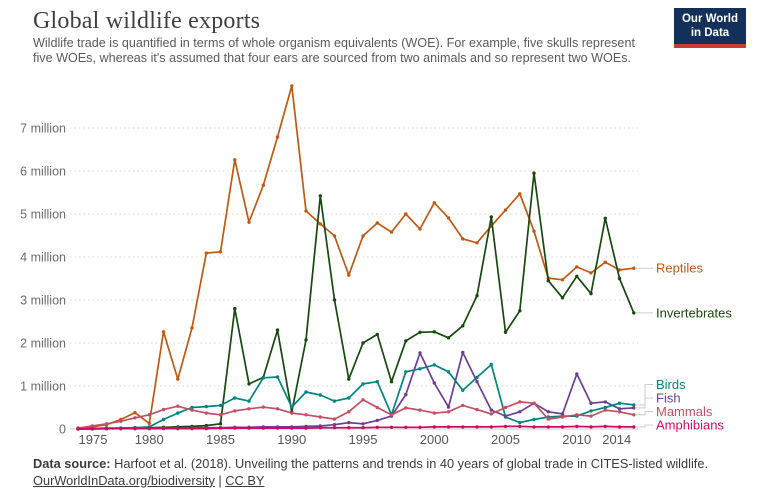 The image size is (768, 494). Describe the element at coordinates (668, 398) in the screenshot. I see `legend-label-fish: Fish` at that location.